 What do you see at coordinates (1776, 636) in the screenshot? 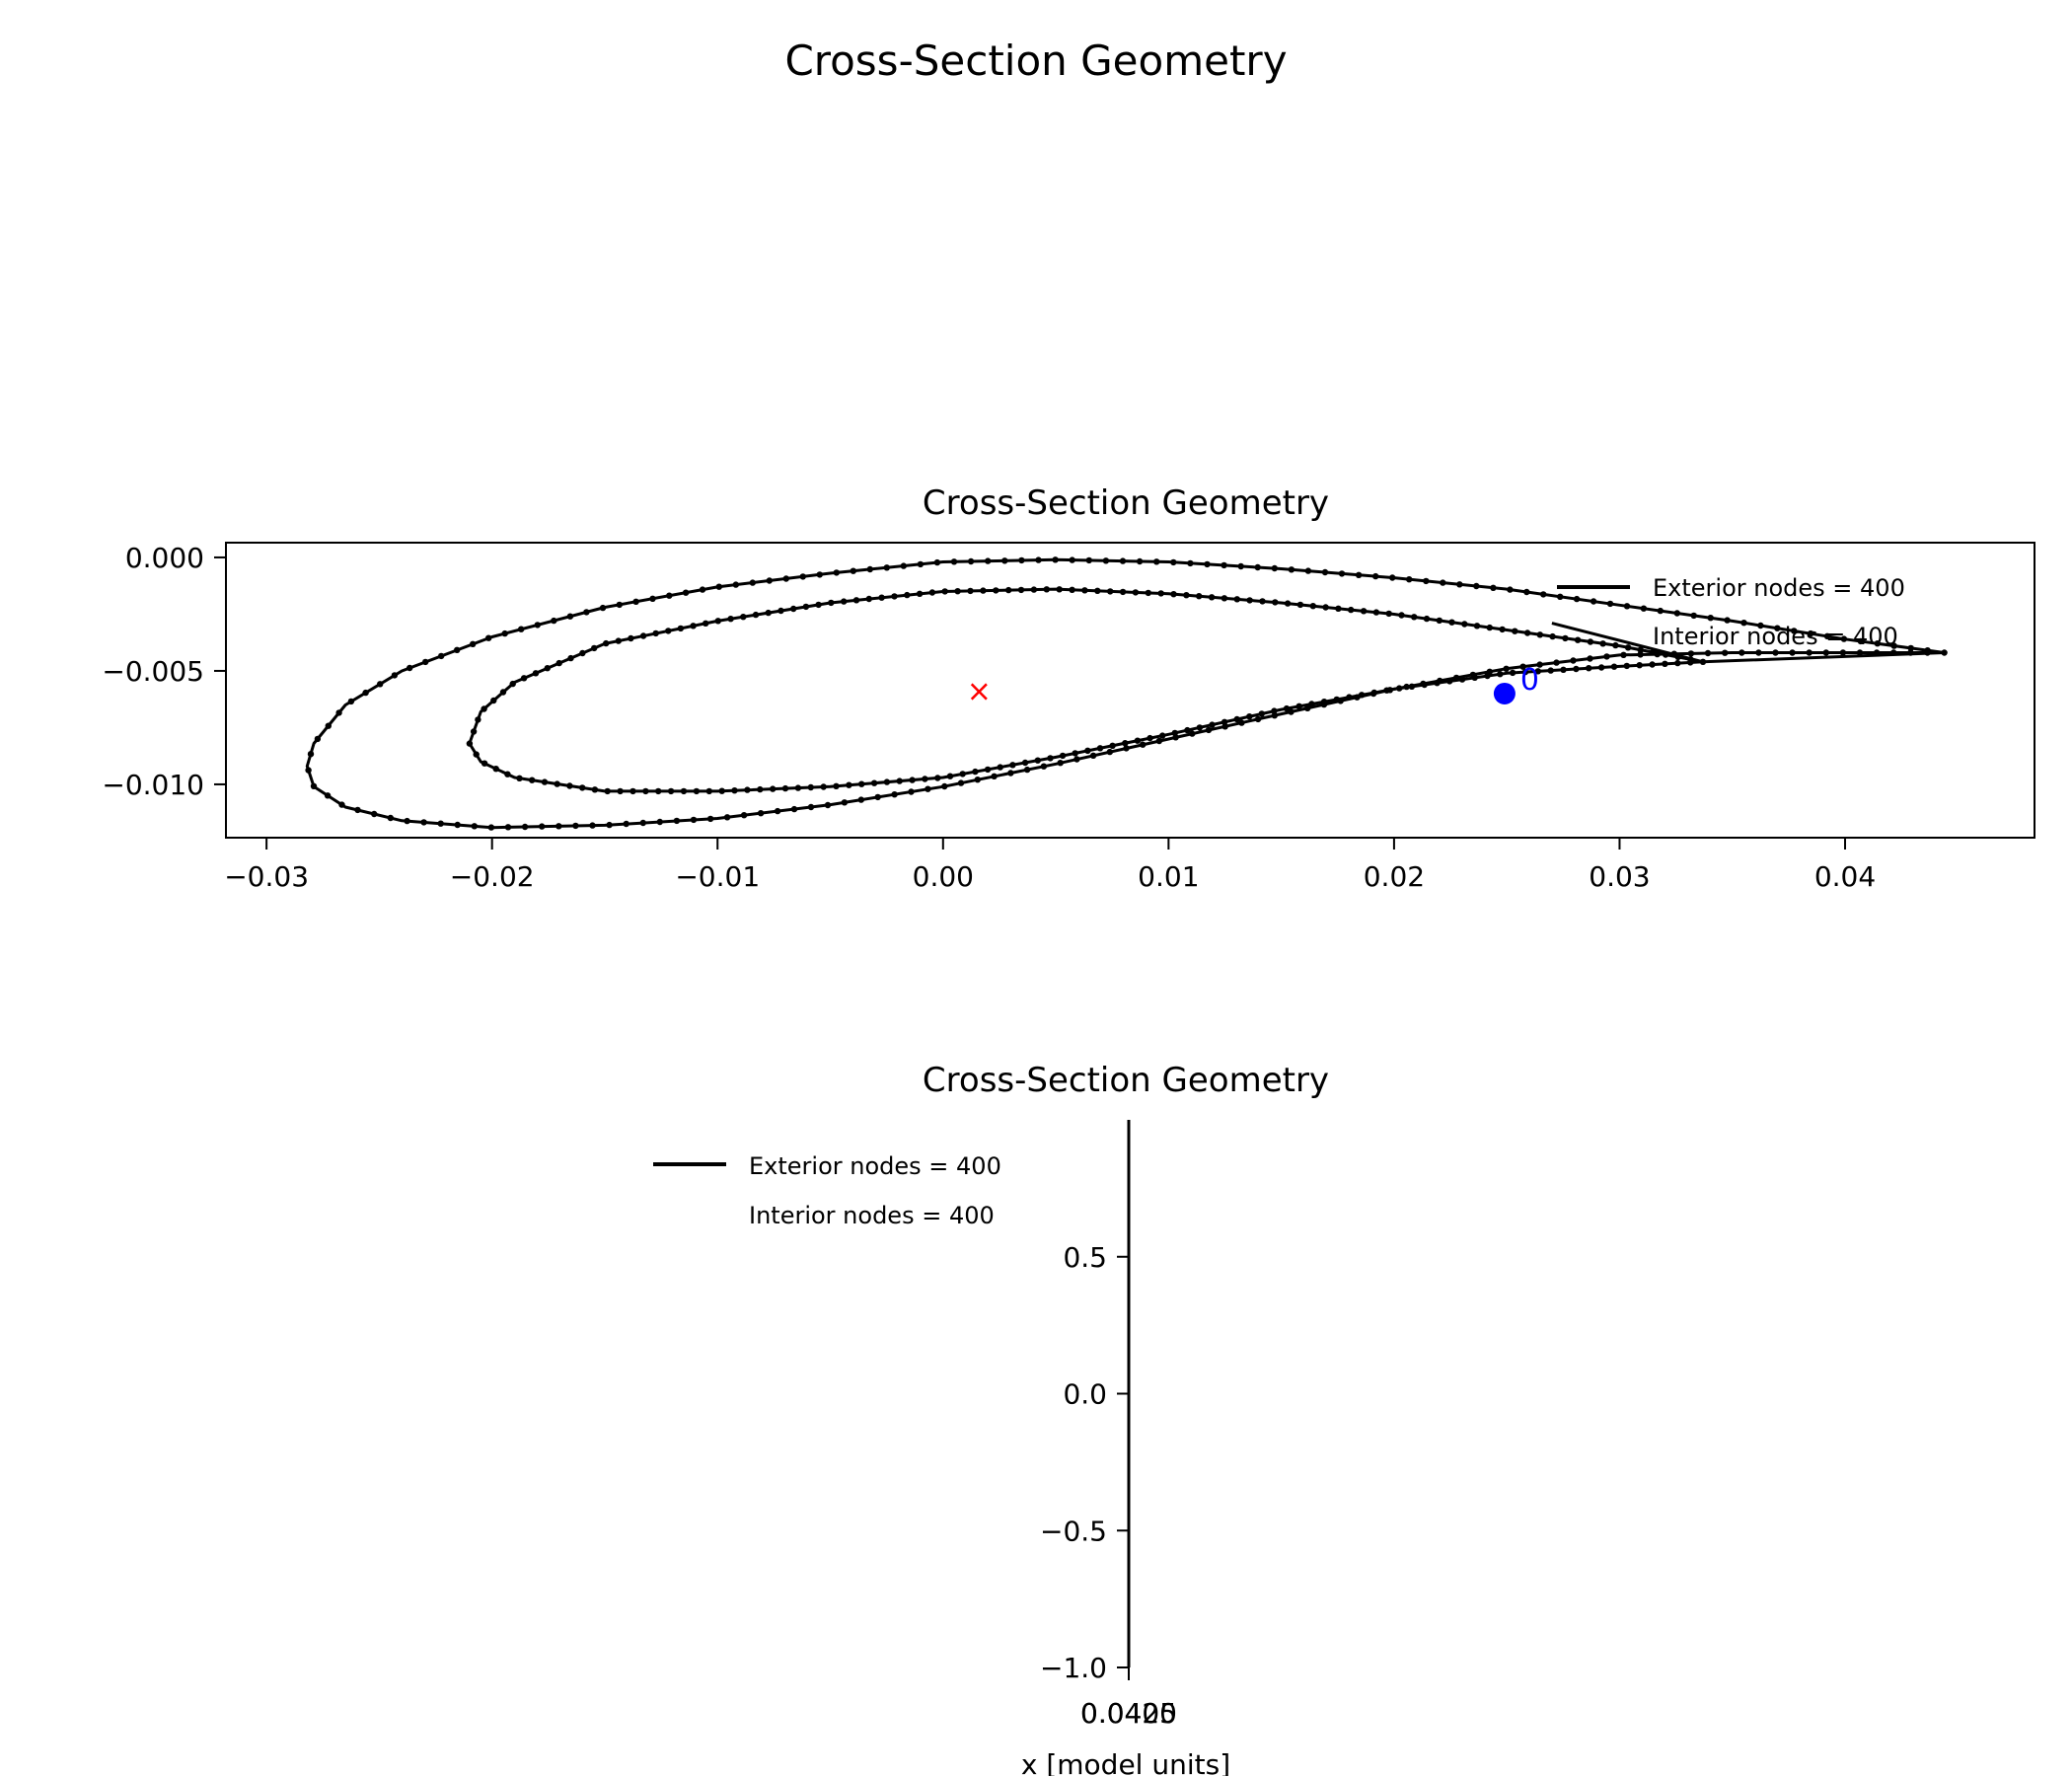
I see `top-legend-interior-label: Interior nodes = 400` at bounding box center [1776, 636].